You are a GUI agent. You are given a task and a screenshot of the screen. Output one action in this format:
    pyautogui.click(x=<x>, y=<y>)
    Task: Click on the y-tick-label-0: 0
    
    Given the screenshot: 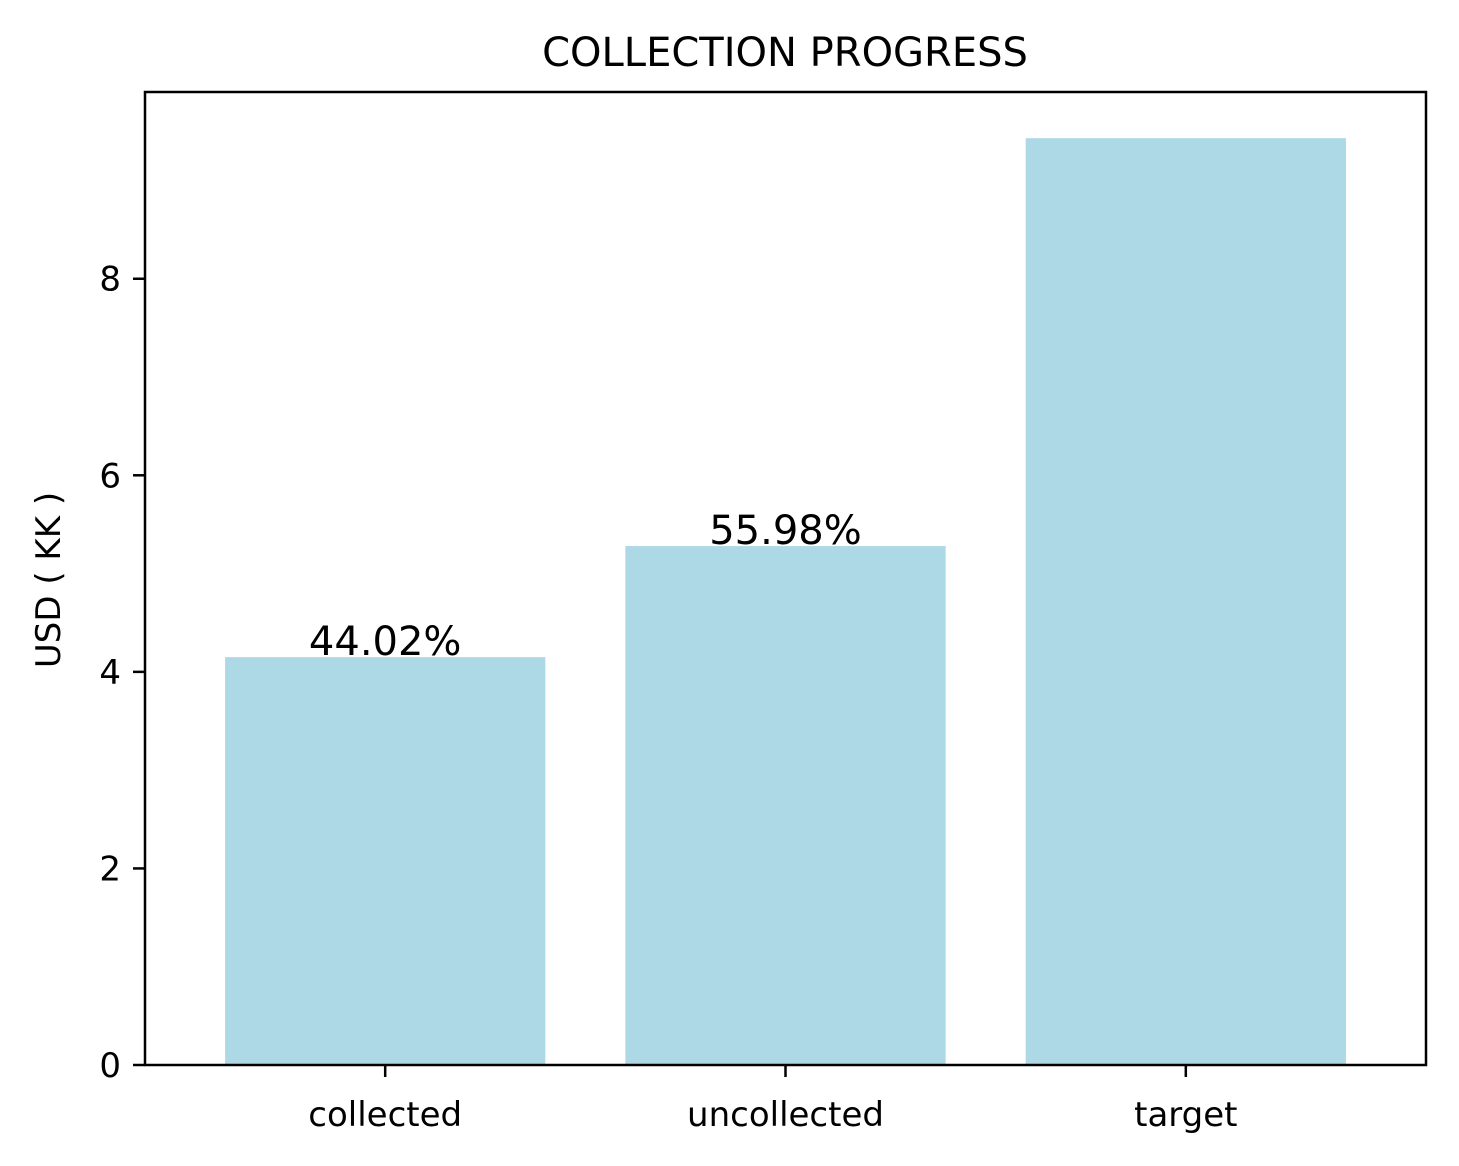 What is the action you would take?
    pyautogui.click(x=110, y=1066)
    